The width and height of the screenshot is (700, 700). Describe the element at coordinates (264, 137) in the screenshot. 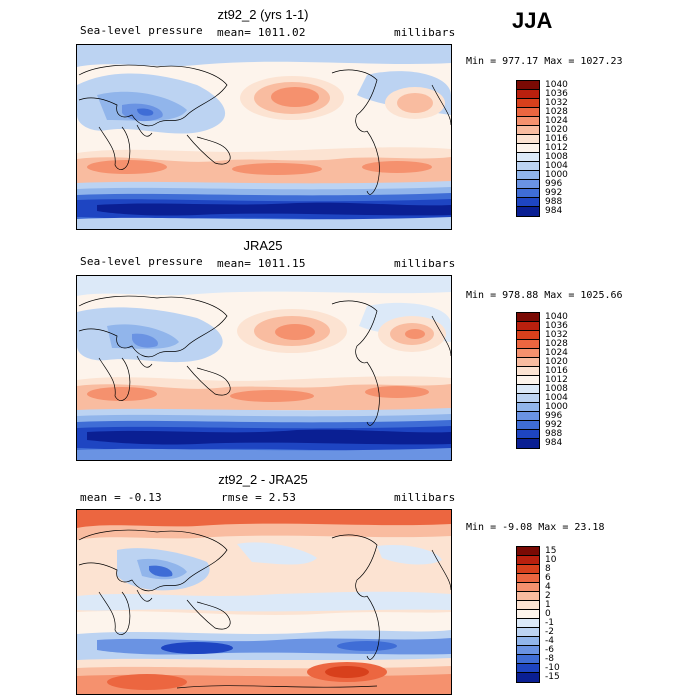

I see `panel-1-map` at that location.